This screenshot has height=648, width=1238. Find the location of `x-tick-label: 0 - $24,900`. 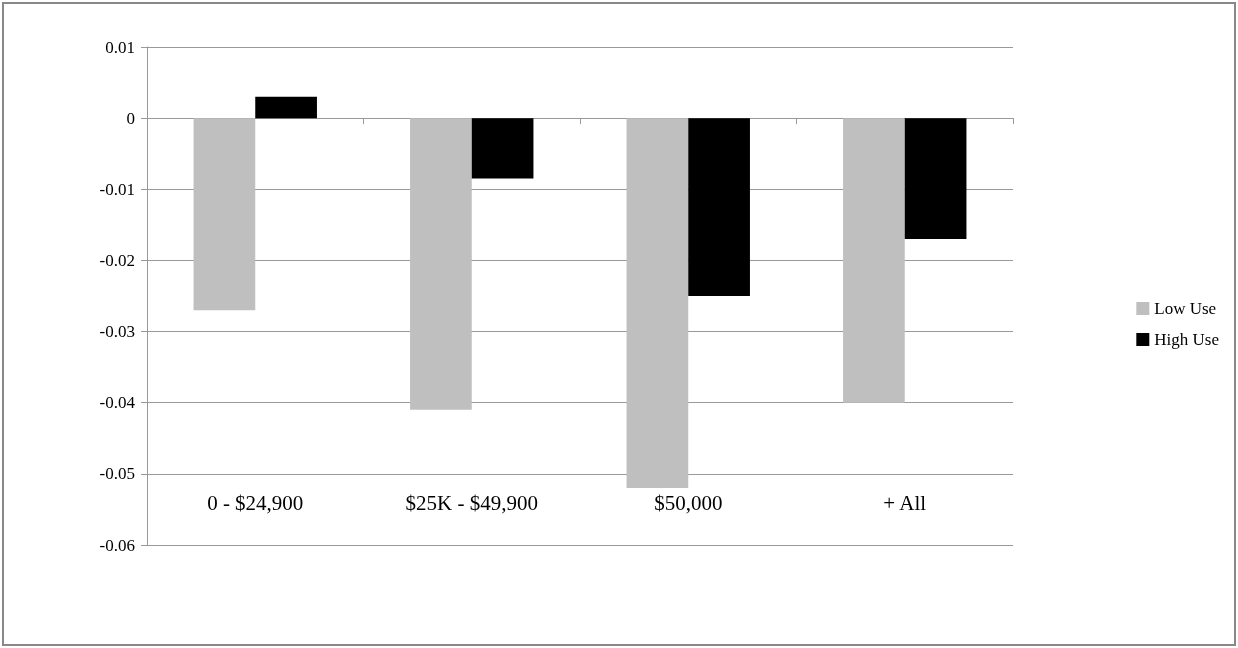

x-tick-label: 0 - $24,900 is located at coordinates (255, 502).